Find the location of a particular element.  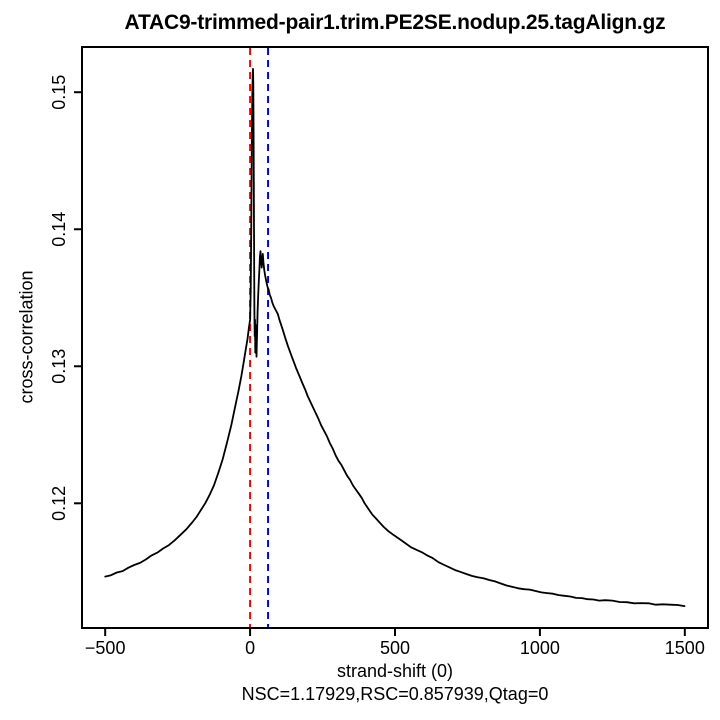

y-tick-label: 0.15 is located at coordinates (59, 92).